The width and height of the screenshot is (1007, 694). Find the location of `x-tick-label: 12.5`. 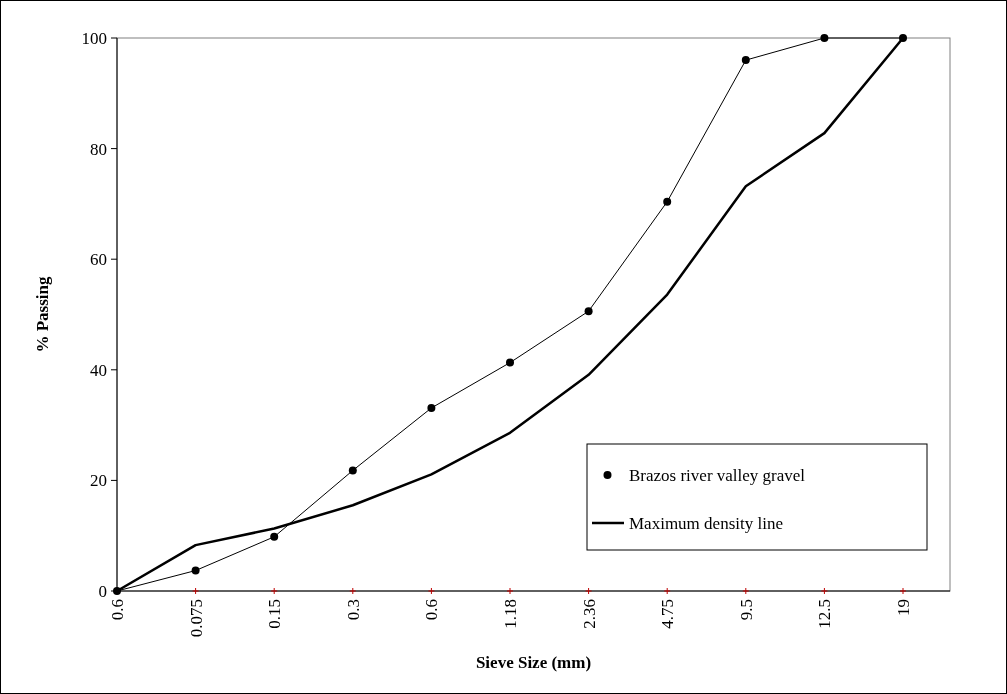

x-tick-label: 12.5 is located at coordinates (825, 614).